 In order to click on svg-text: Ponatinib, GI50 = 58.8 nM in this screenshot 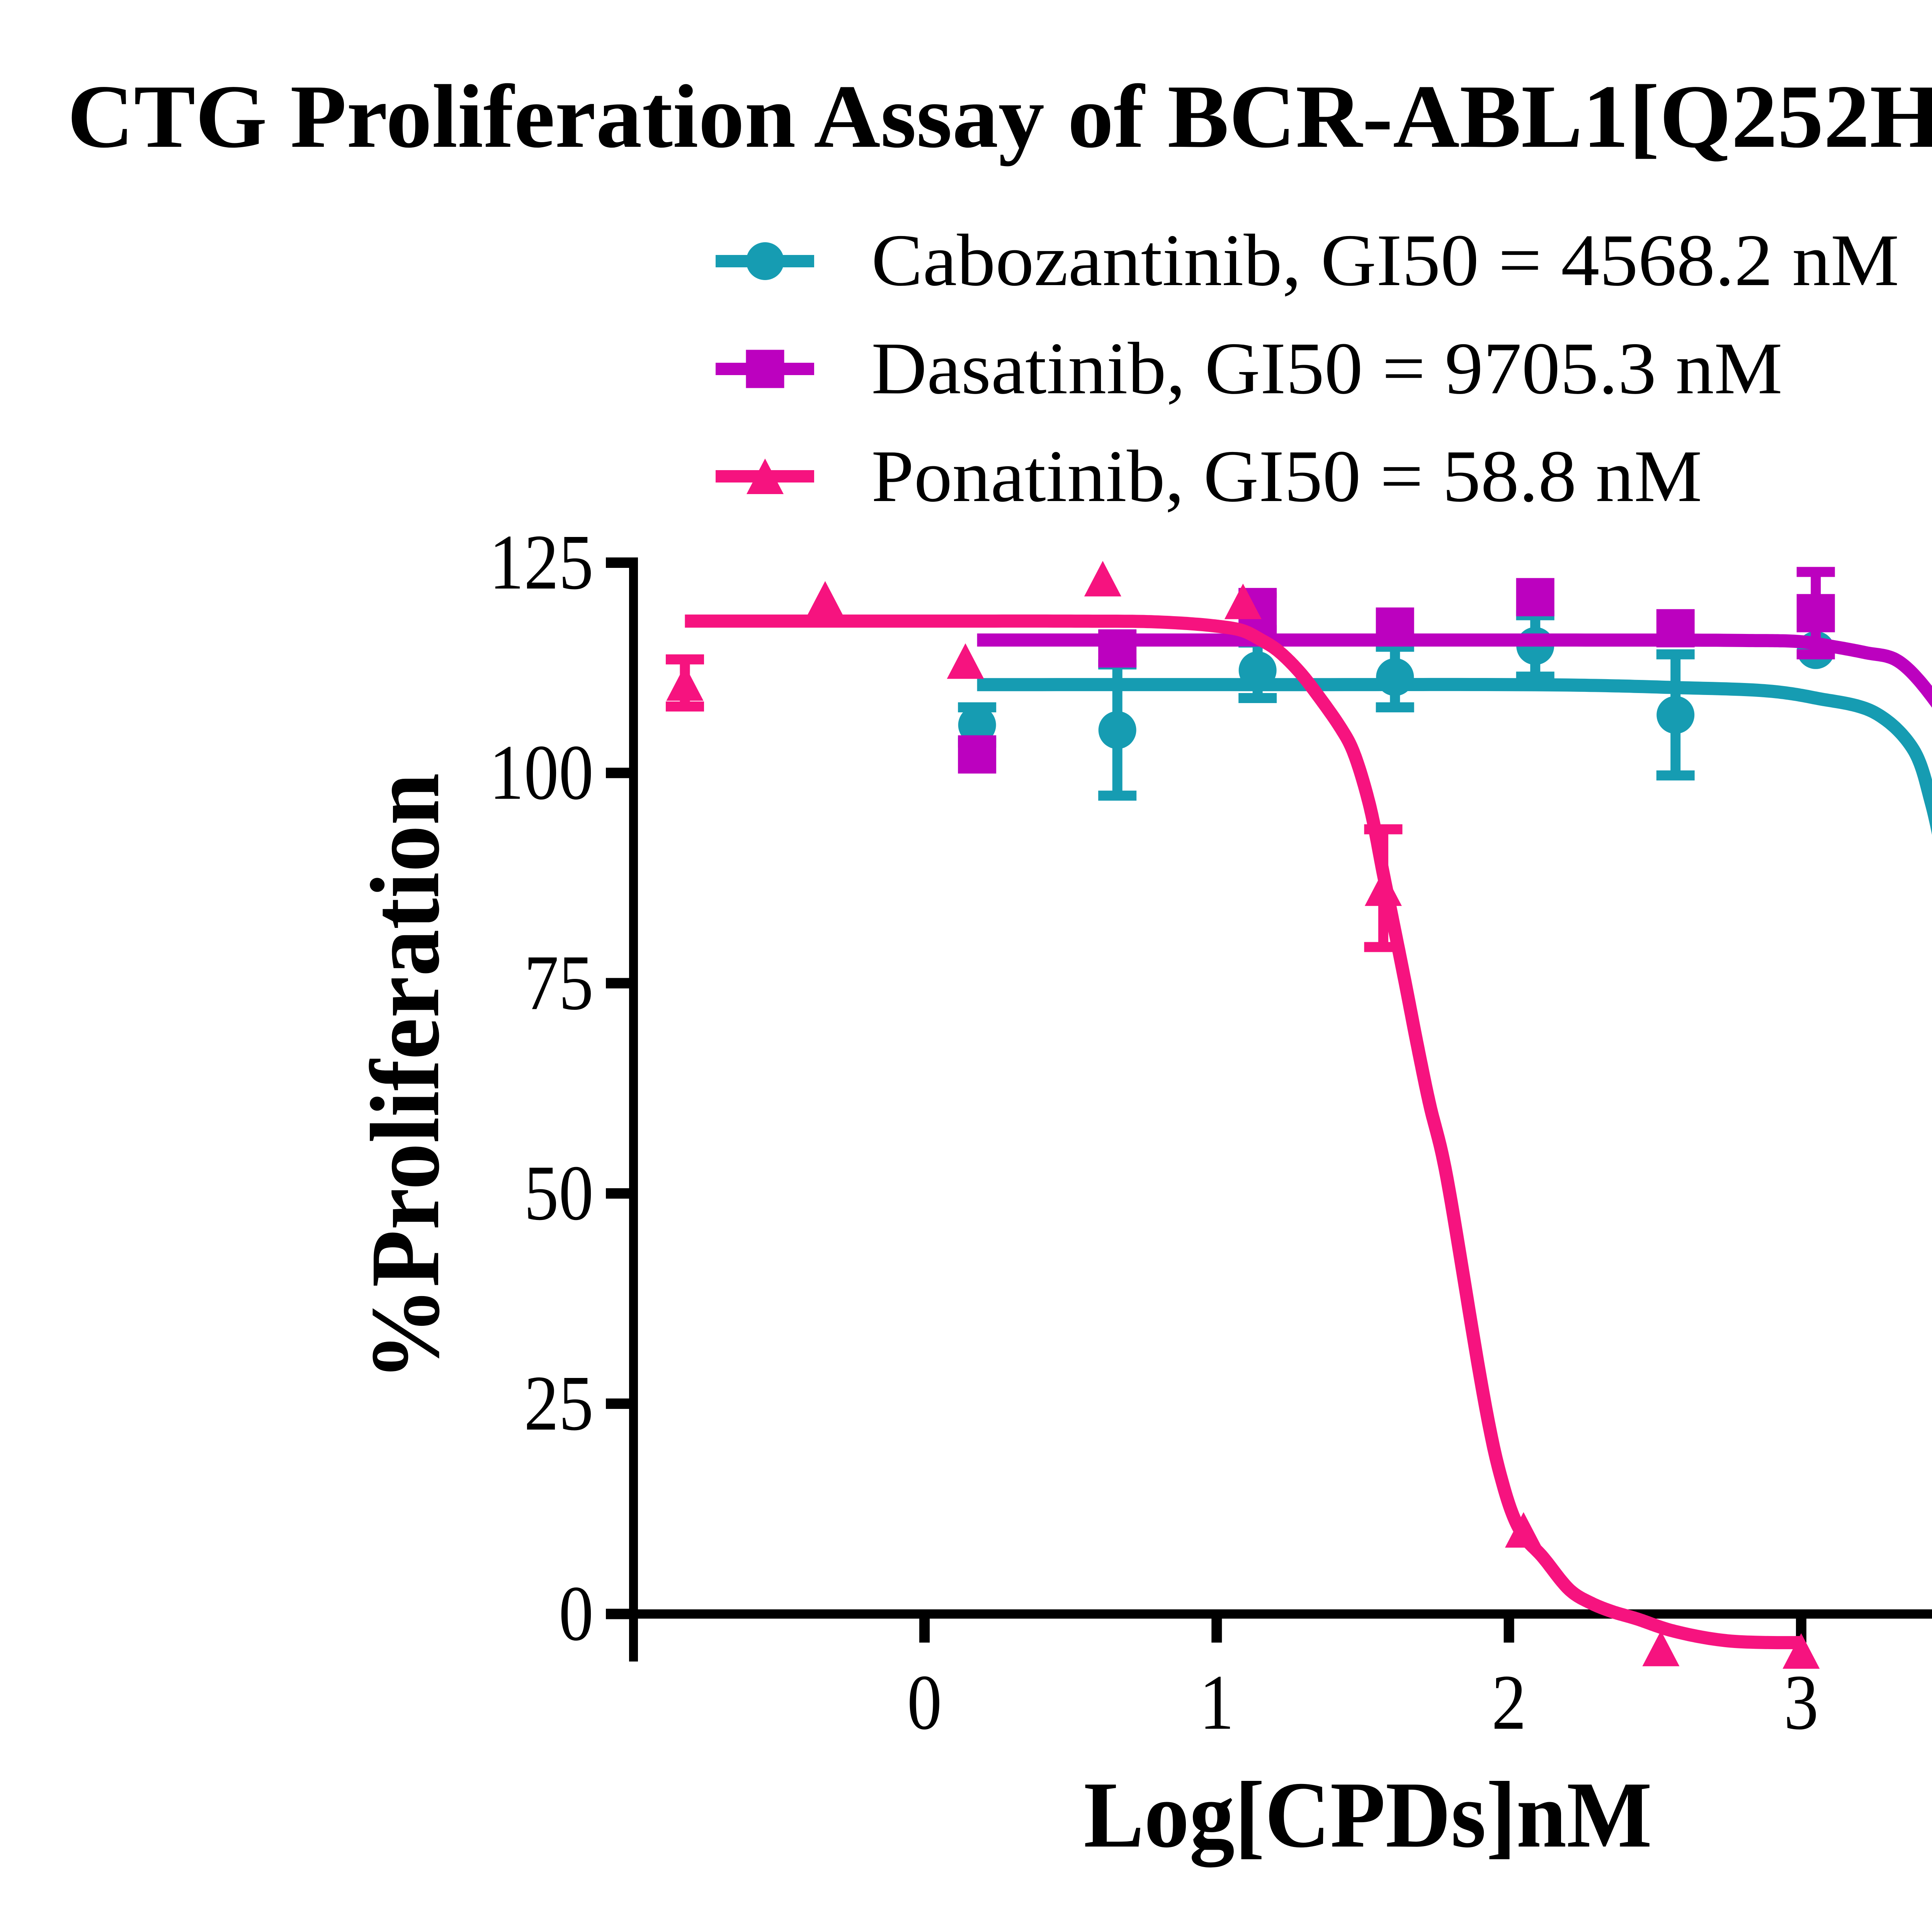, I will do `click(1286, 476)`.